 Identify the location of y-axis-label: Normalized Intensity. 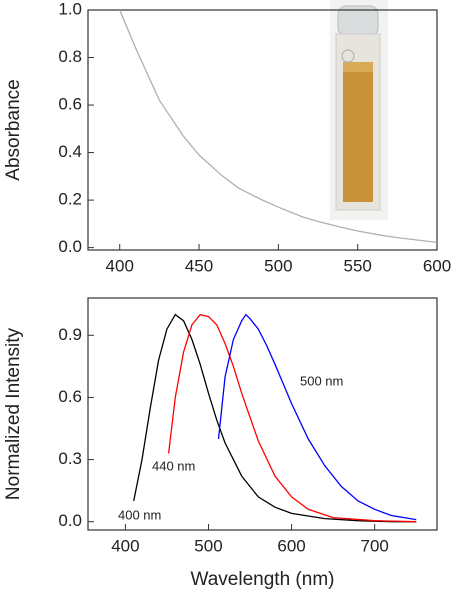
(13, 413).